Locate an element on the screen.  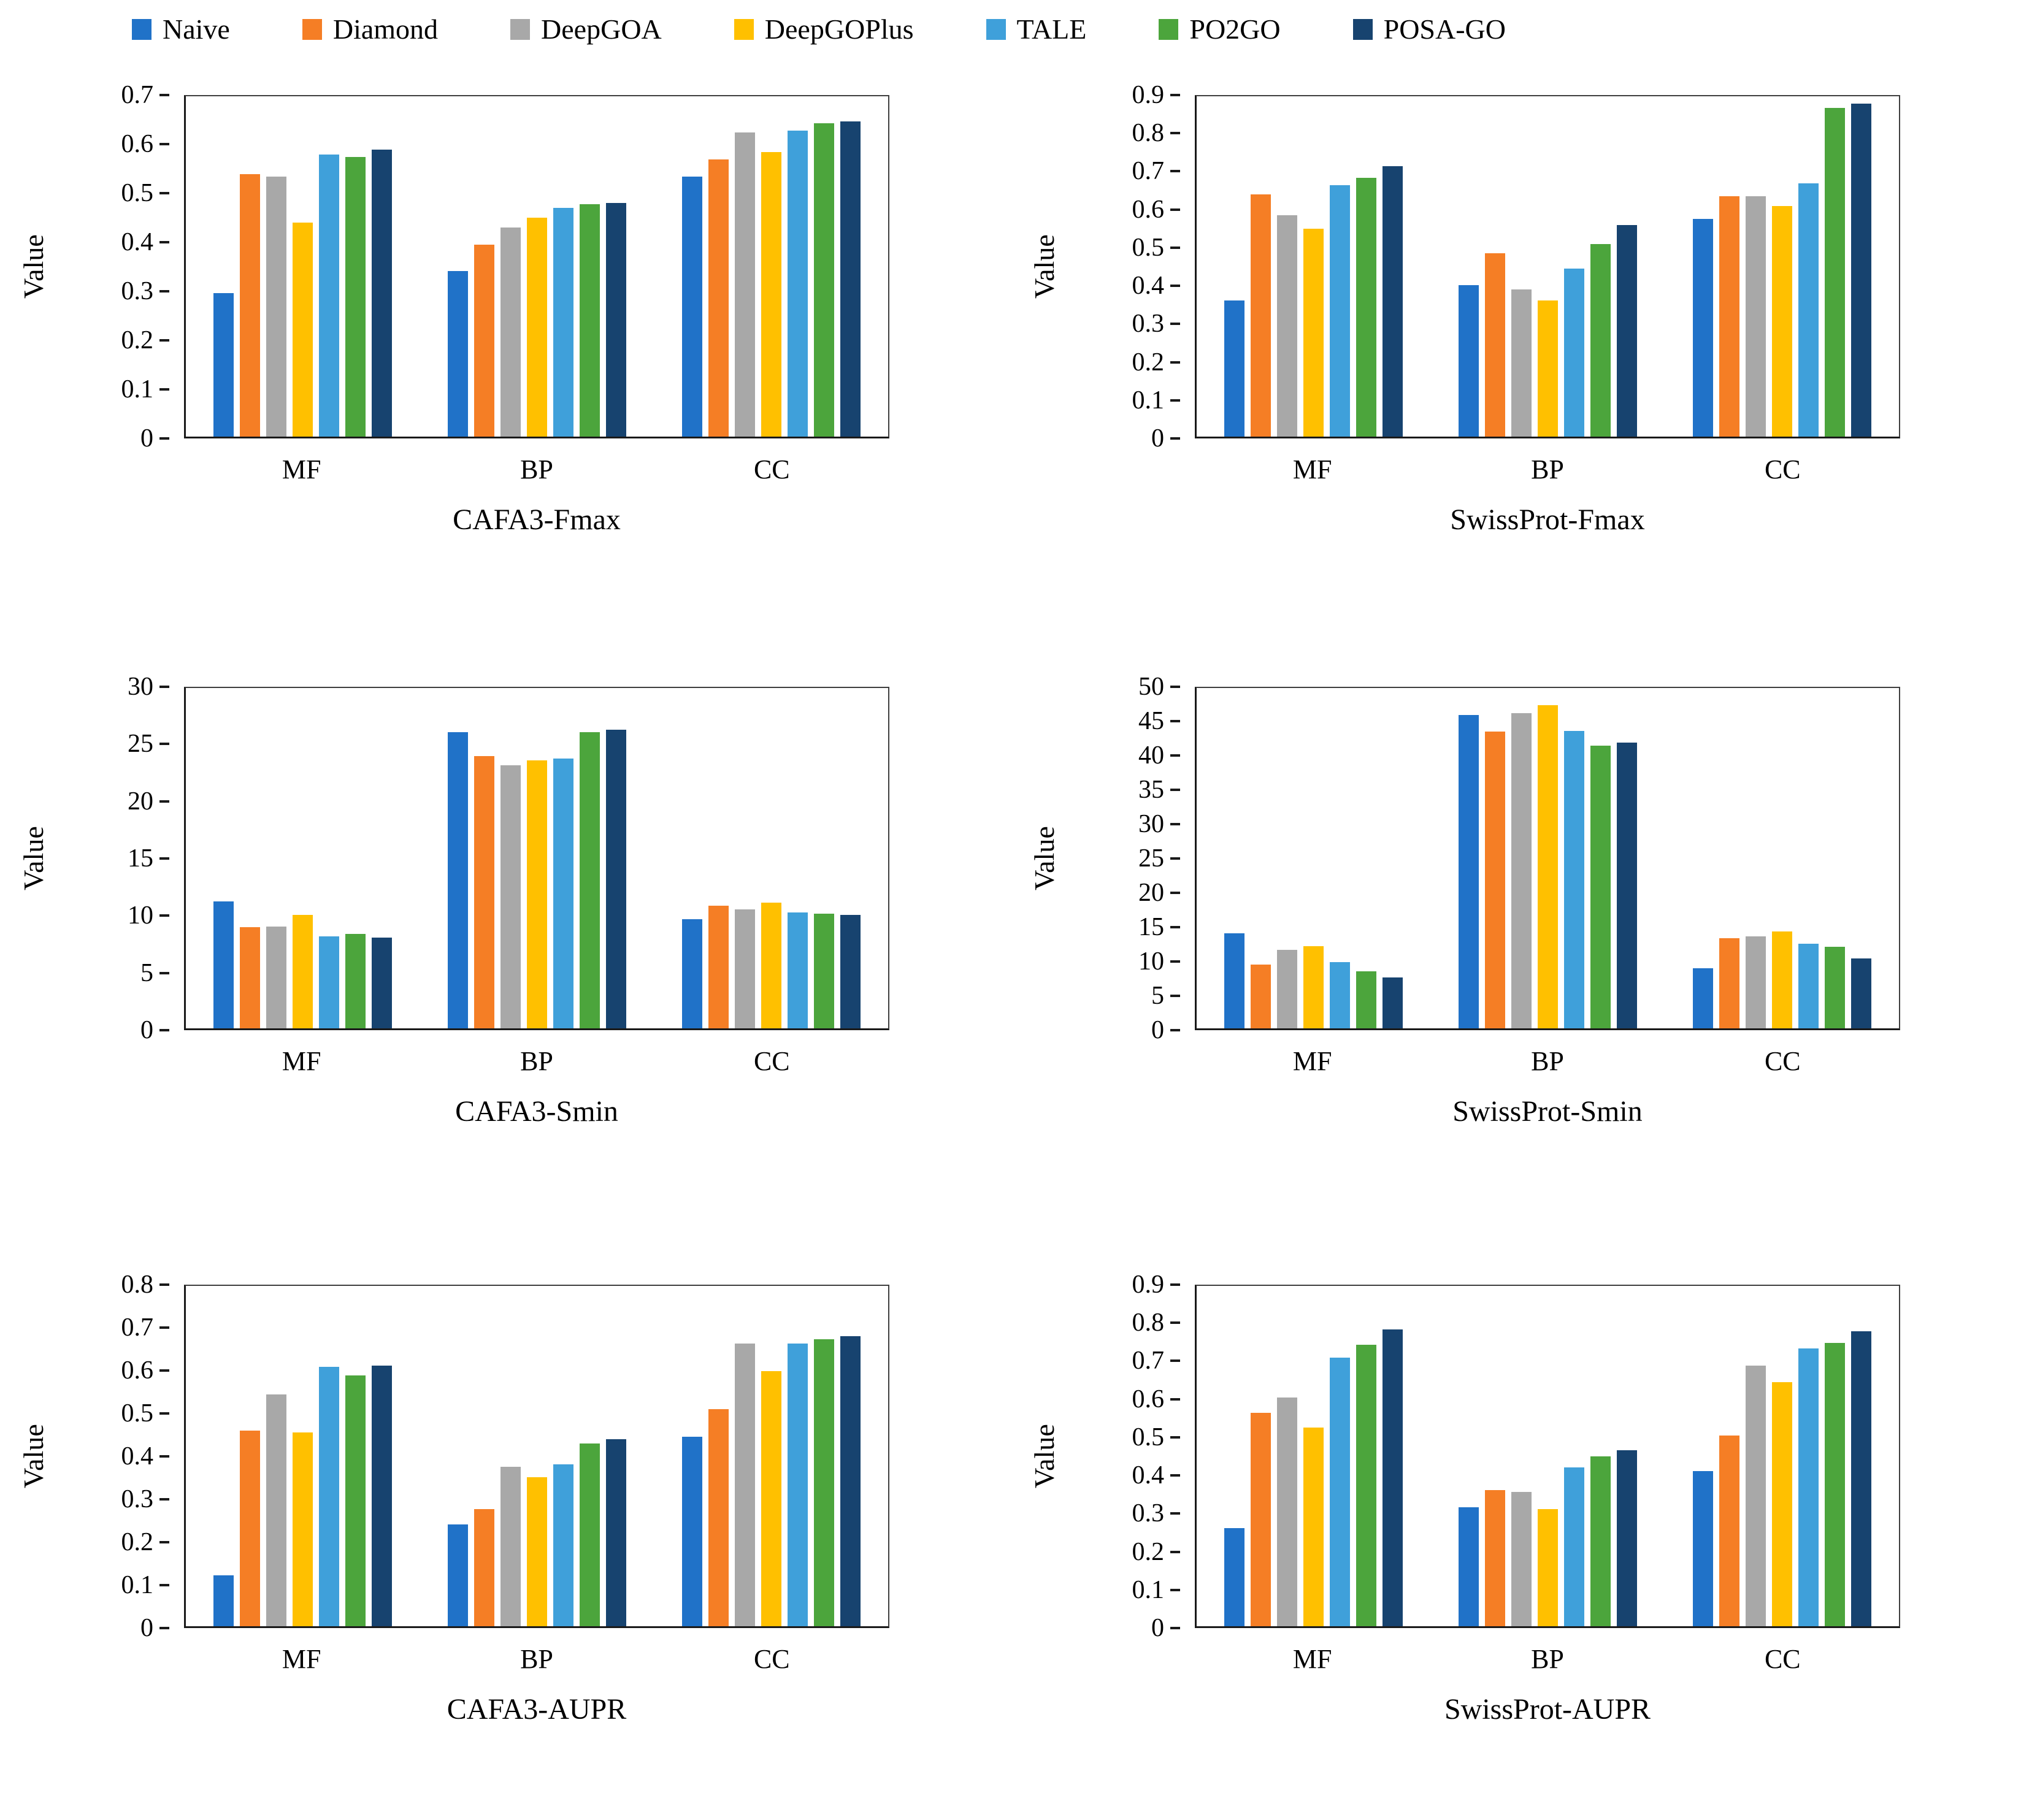
bar-posa-go-cc is located at coordinates (1861, 270).